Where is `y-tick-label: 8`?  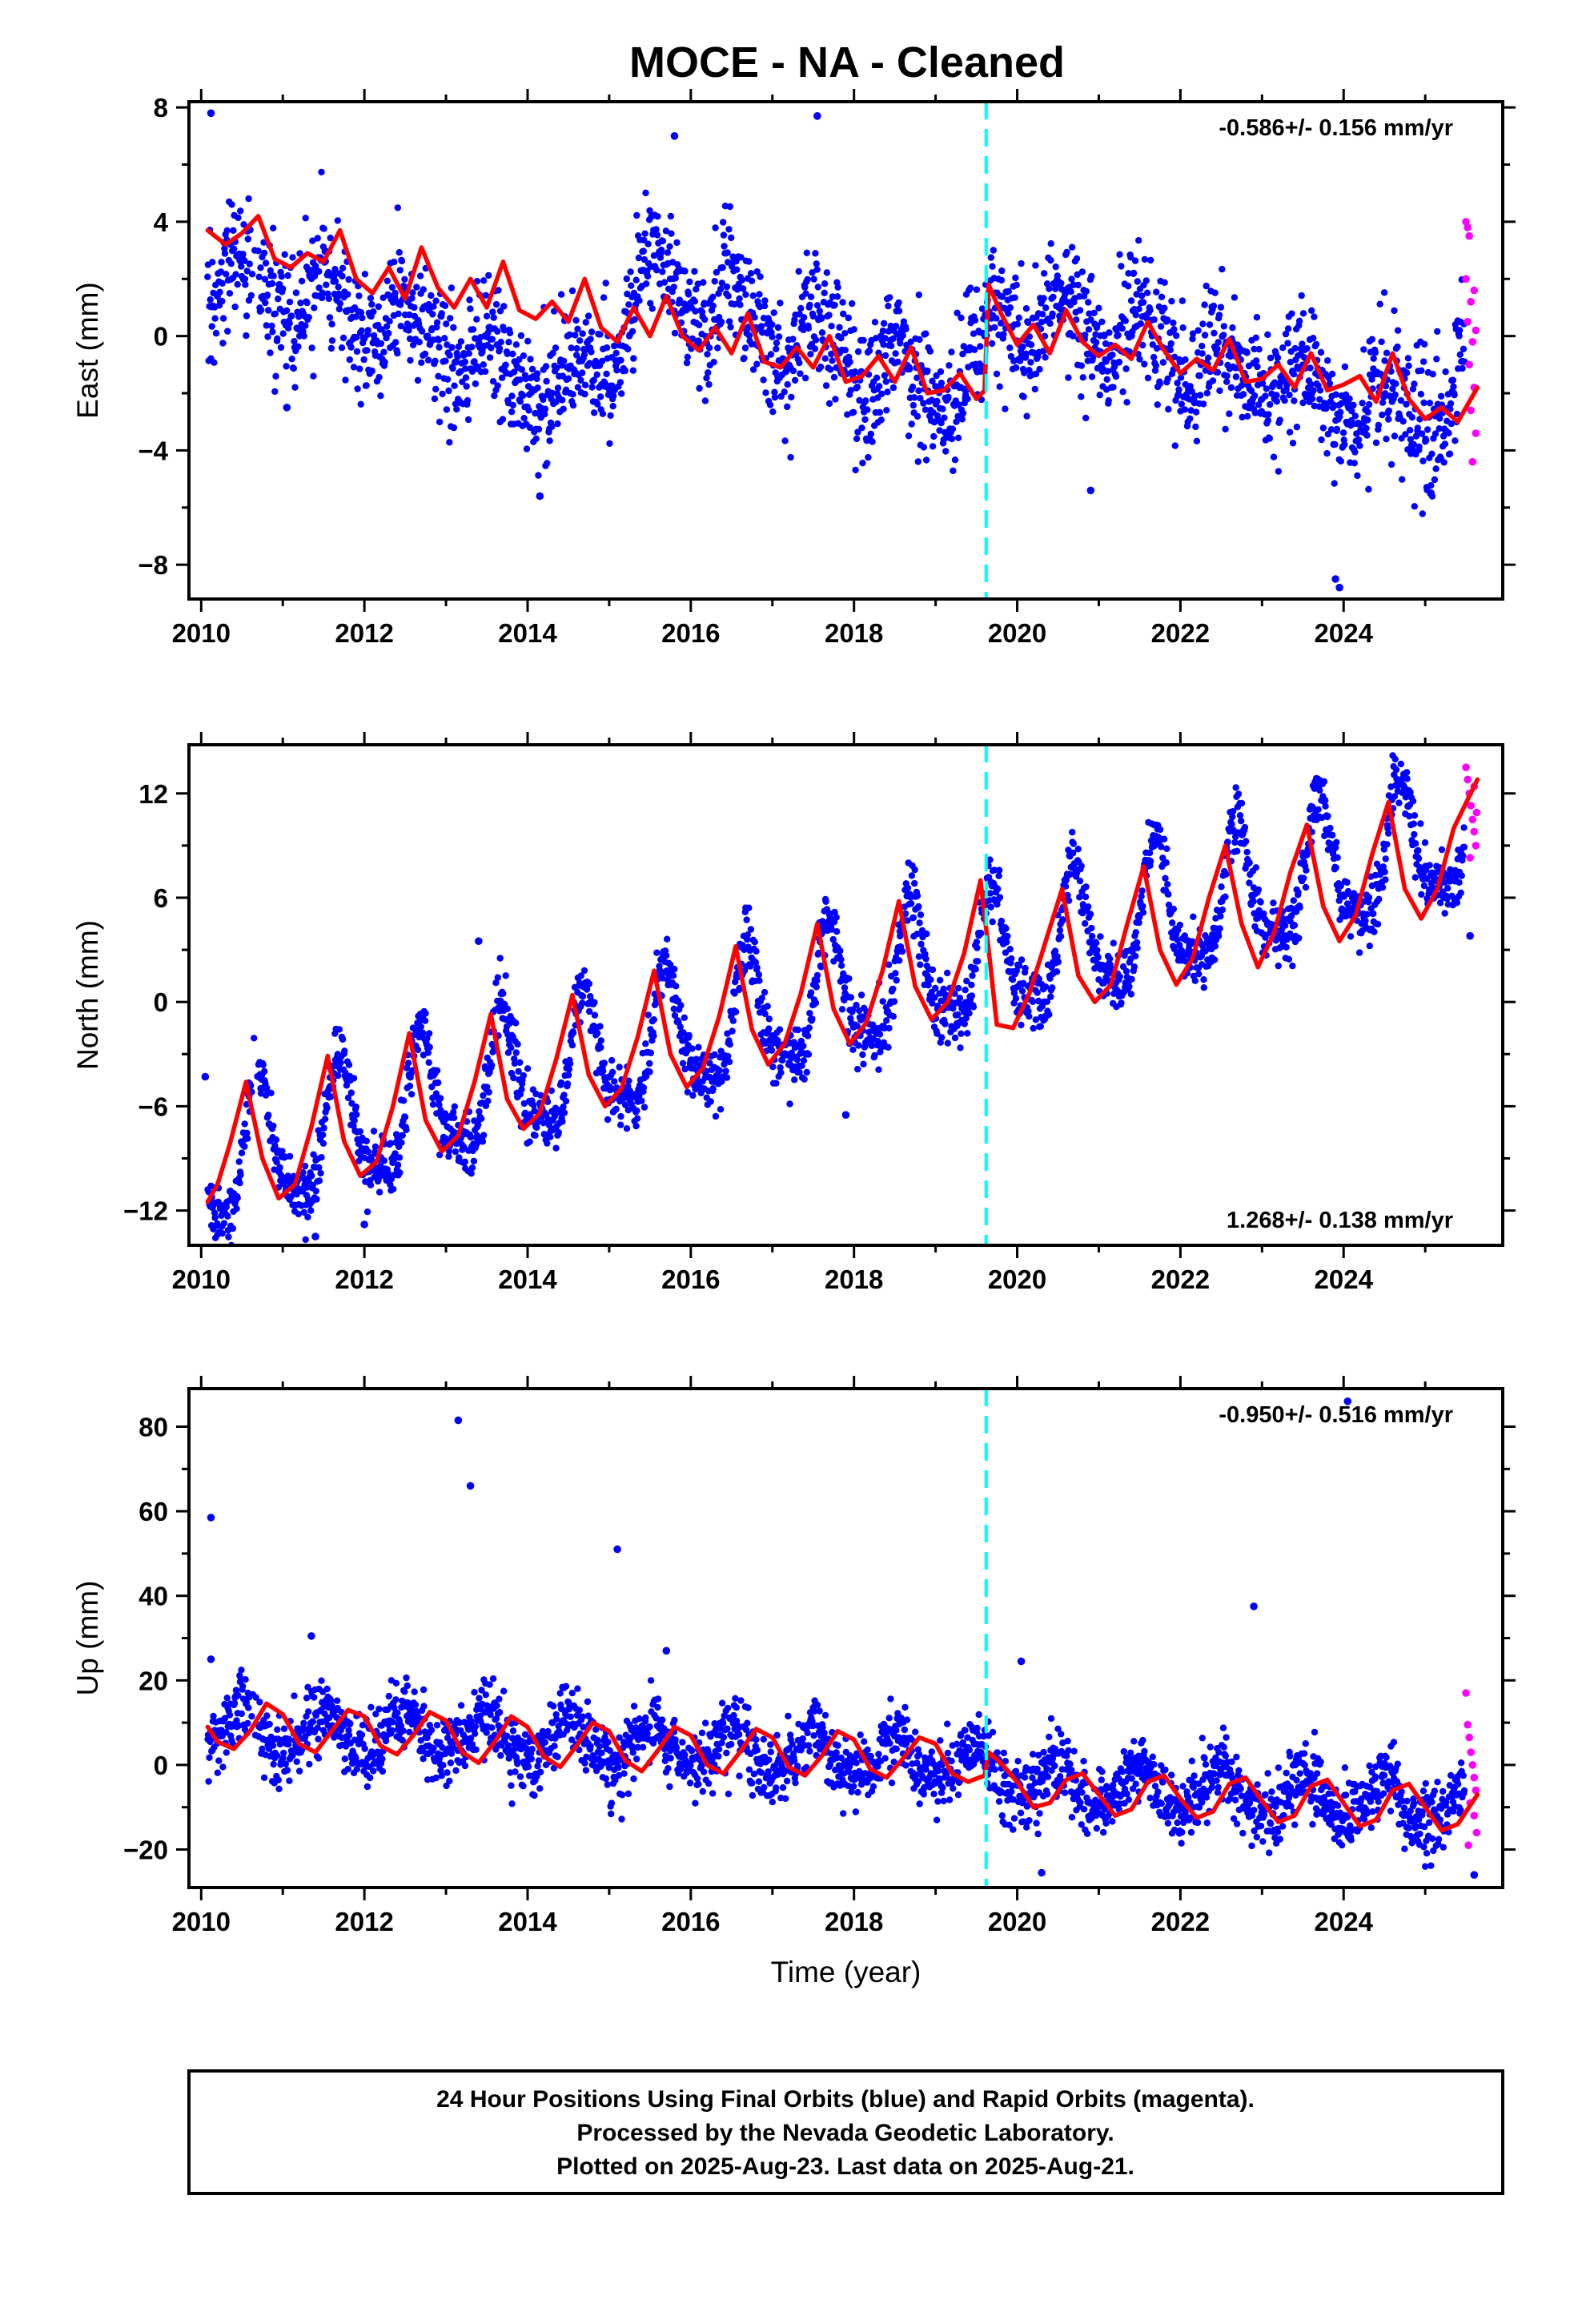
y-tick-label: 8 is located at coordinates (161, 108).